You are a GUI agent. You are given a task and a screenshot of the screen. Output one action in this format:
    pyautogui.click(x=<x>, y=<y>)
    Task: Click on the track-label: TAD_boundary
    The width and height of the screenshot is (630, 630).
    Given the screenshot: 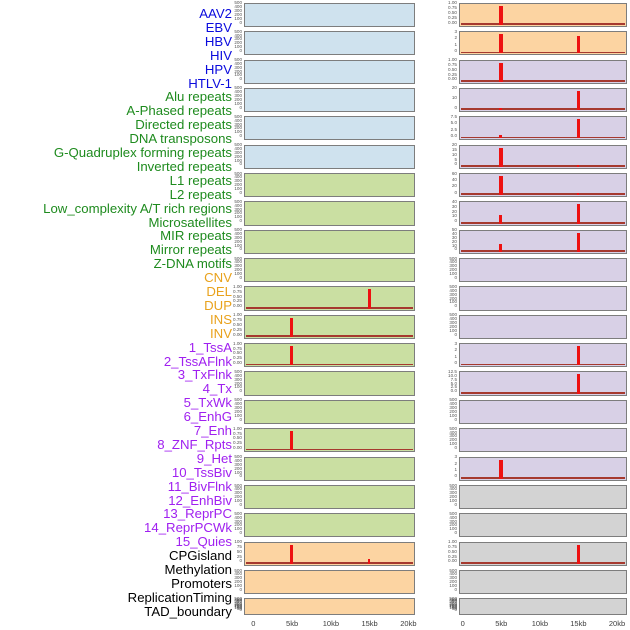 What is the action you would take?
    pyautogui.click(x=188, y=611)
    